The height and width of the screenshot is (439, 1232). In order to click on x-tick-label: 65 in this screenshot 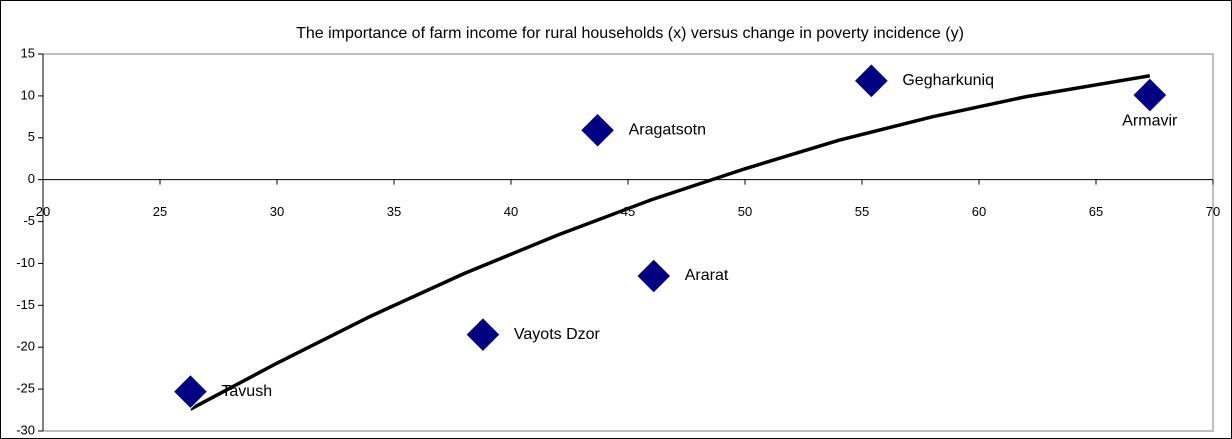, I will do `click(1096, 211)`.